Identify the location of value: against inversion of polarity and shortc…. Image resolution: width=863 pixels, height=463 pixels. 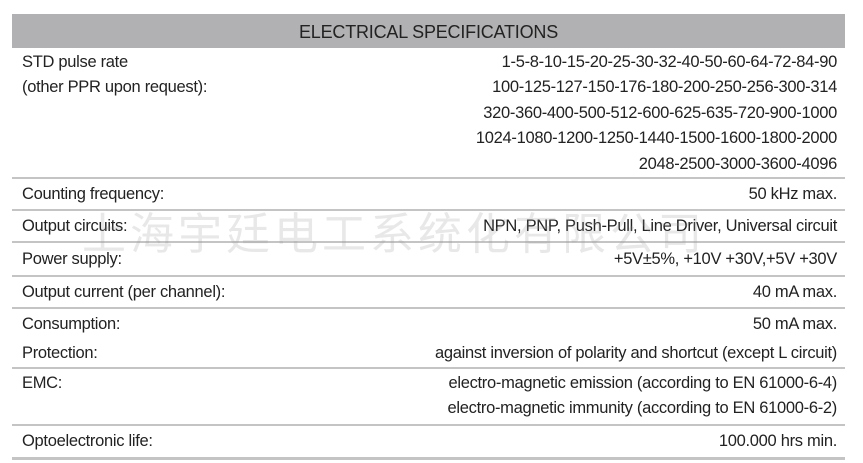
(635, 352).